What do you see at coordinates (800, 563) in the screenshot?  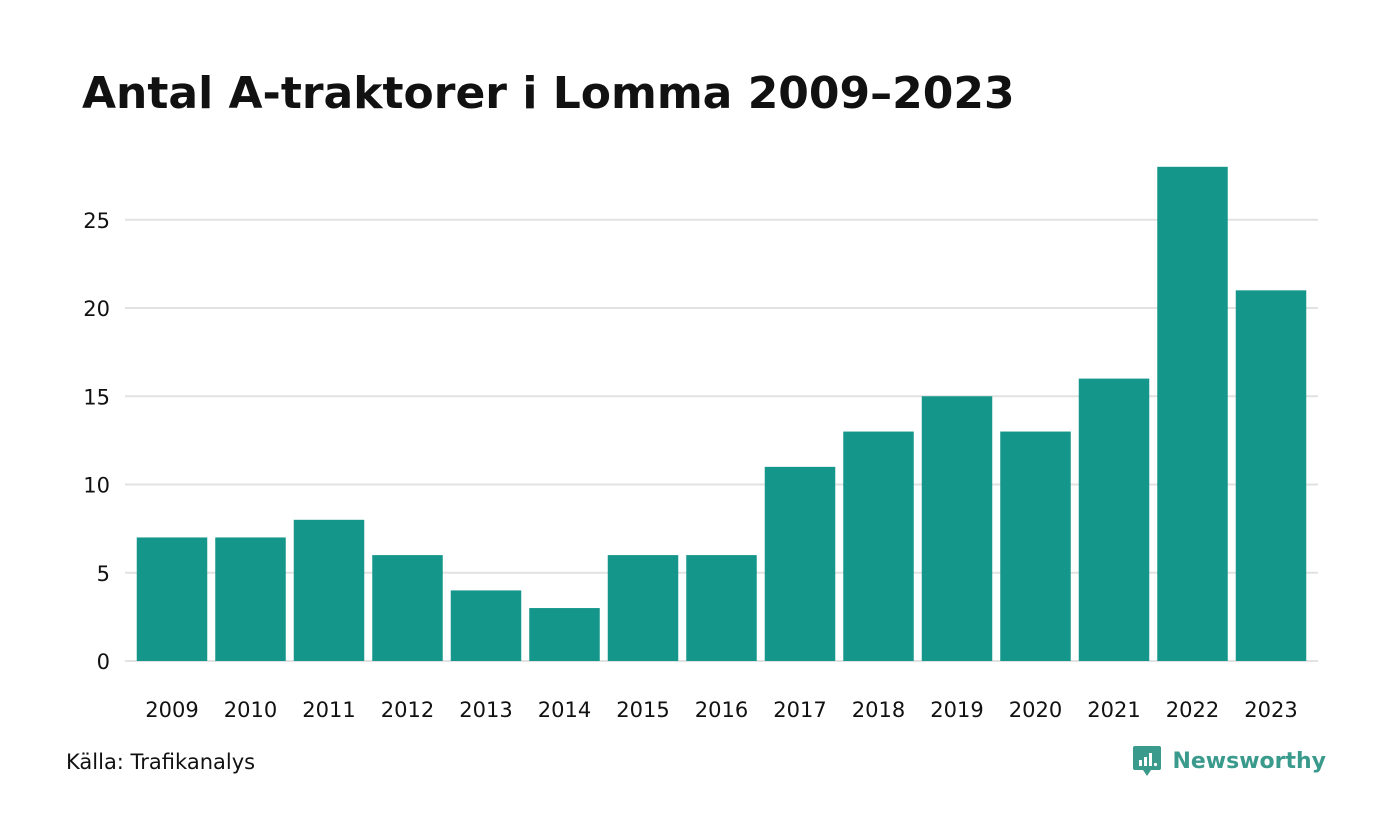 I see `bar-2017` at bounding box center [800, 563].